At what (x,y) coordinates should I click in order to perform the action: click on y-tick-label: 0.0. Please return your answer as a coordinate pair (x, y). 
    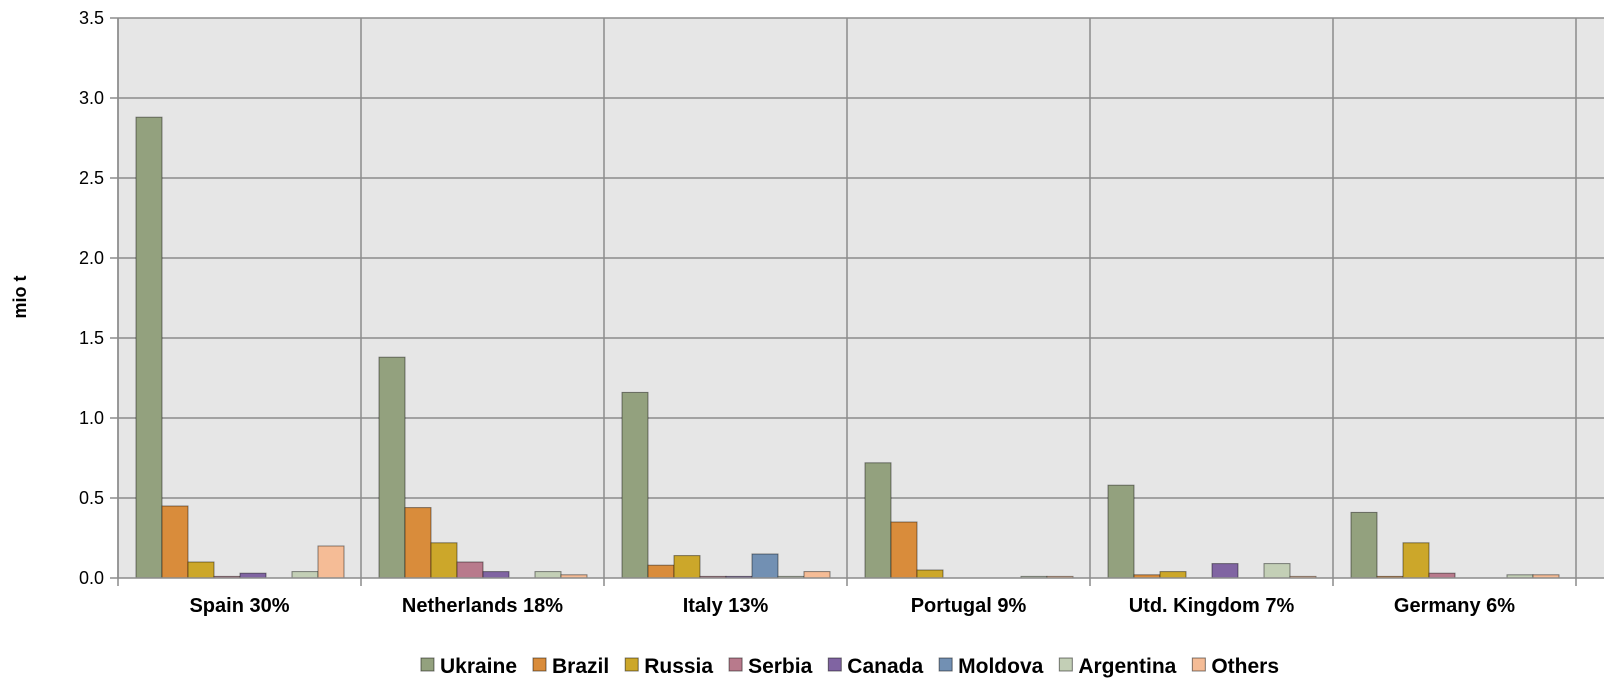
    Looking at the image, I should click on (91, 578).